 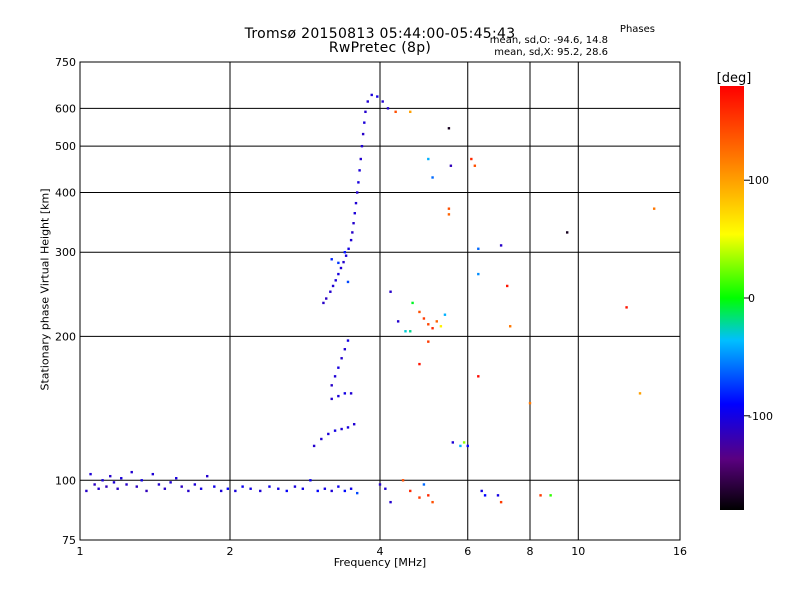 What do you see at coordinates (380, 34) in the screenshot?
I see `chart-title: Tromsø 20150813 05:44:00-05:45:43` at bounding box center [380, 34].